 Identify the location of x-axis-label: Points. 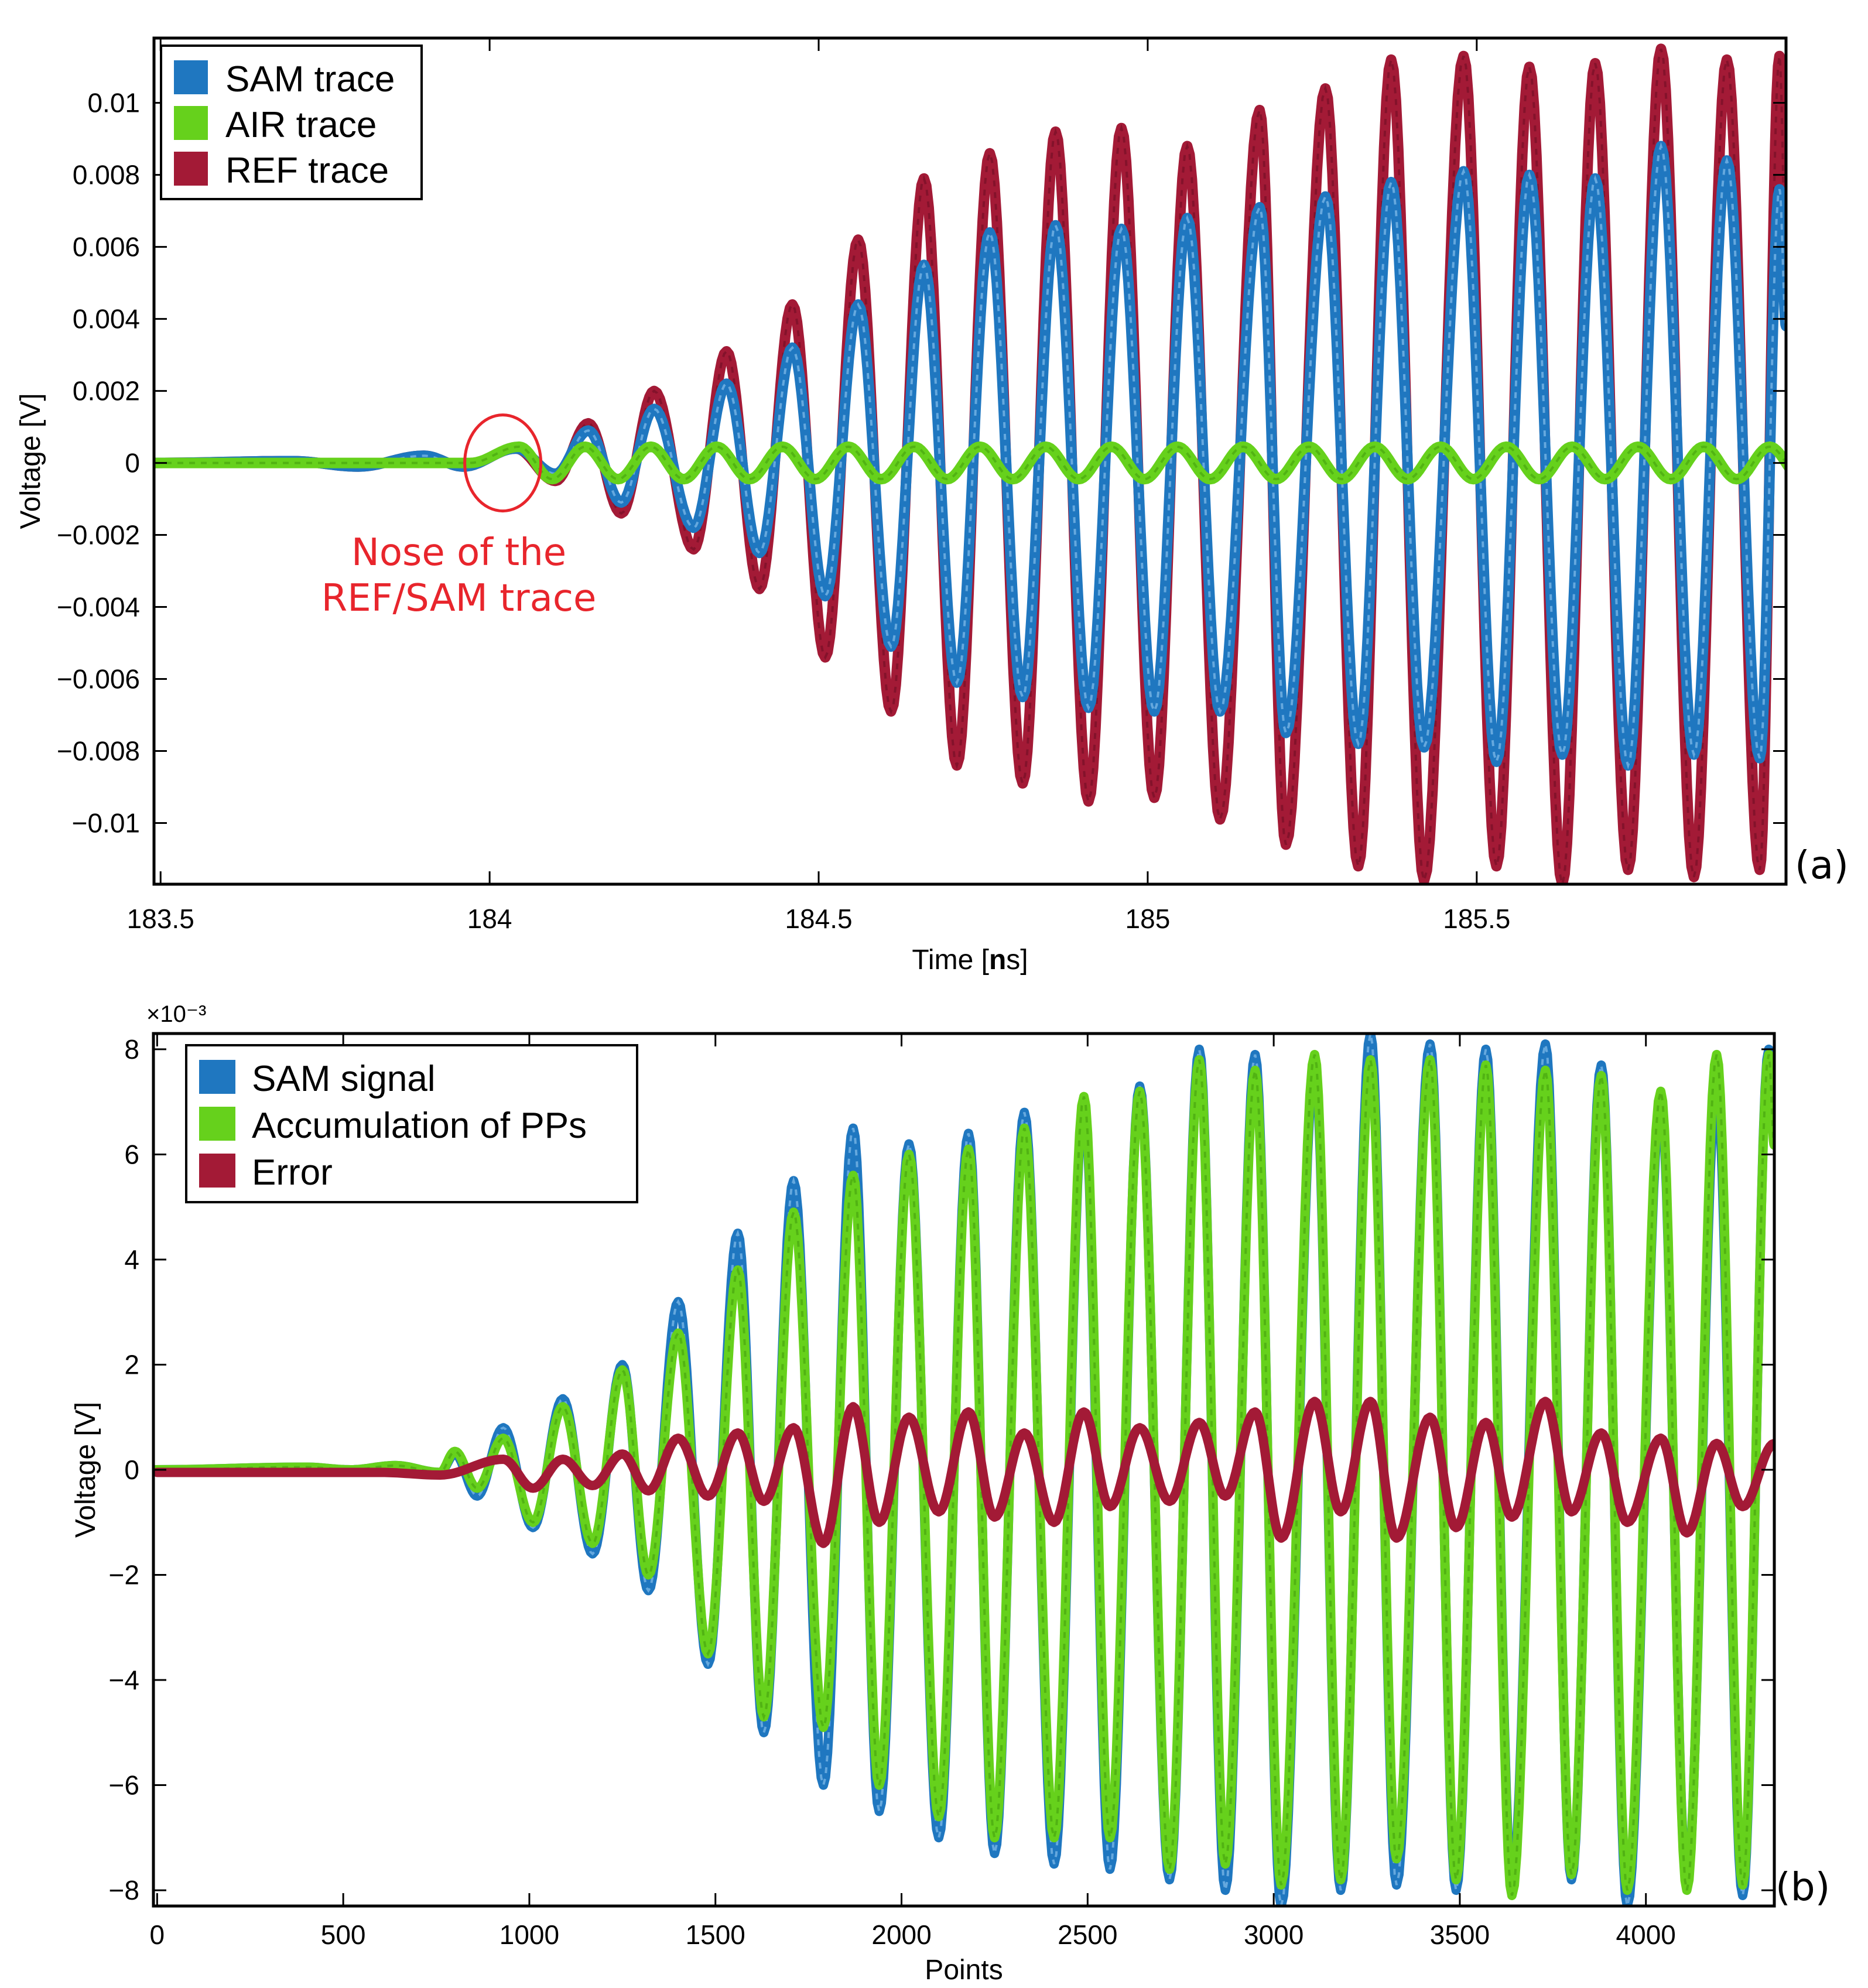
(964, 1971).